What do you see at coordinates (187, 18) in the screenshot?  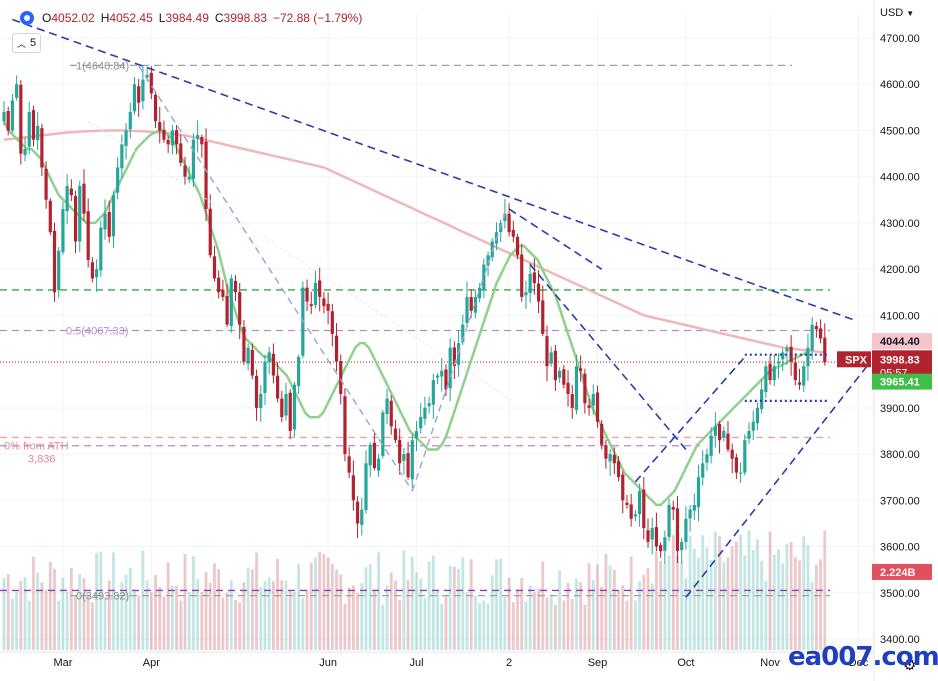 I see `low-value: 3984.49` at bounding box center [187, 18].